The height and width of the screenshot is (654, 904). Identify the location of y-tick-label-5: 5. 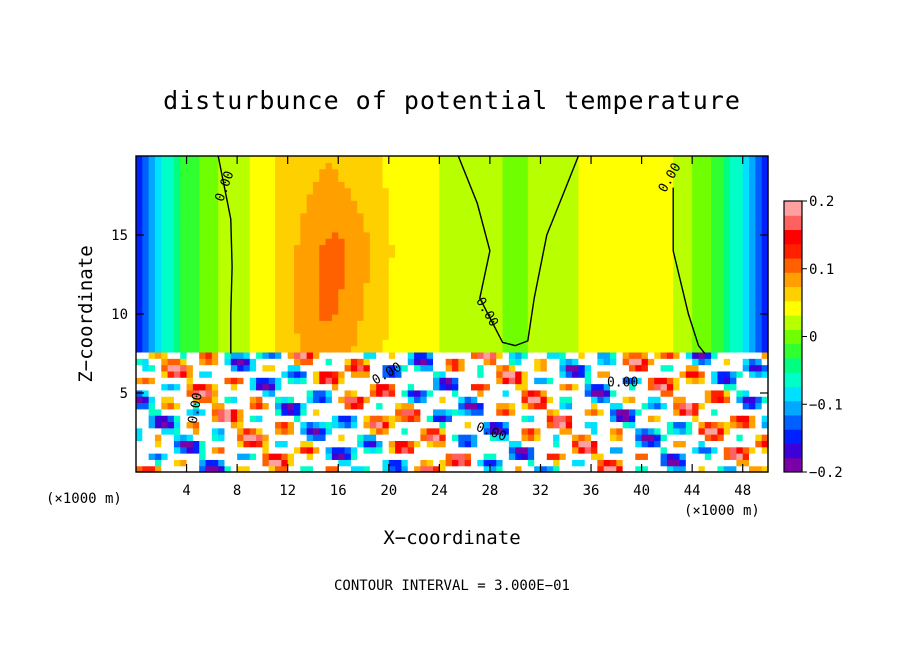
(124, 394).